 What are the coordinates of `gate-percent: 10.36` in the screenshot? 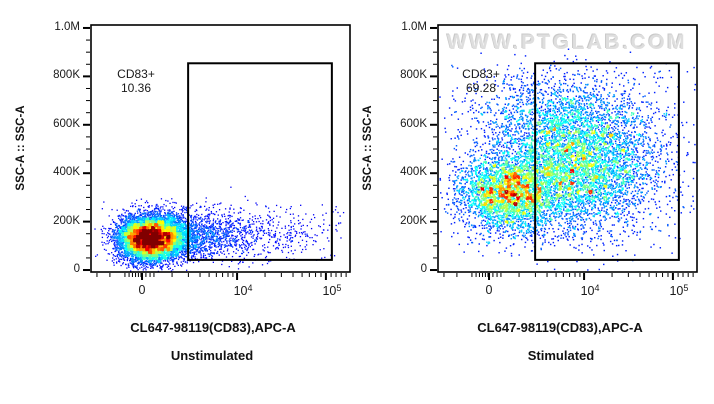 It's located at (136, 88).